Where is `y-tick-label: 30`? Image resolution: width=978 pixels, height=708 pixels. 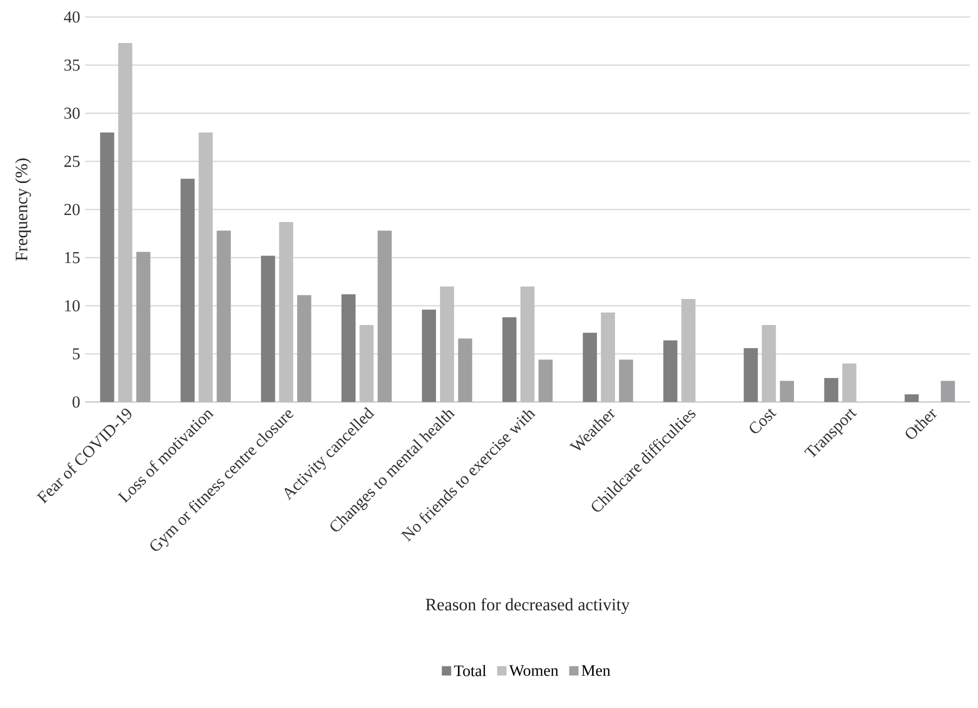 y-tick-label: 30 is located at coordinates (72, 113).